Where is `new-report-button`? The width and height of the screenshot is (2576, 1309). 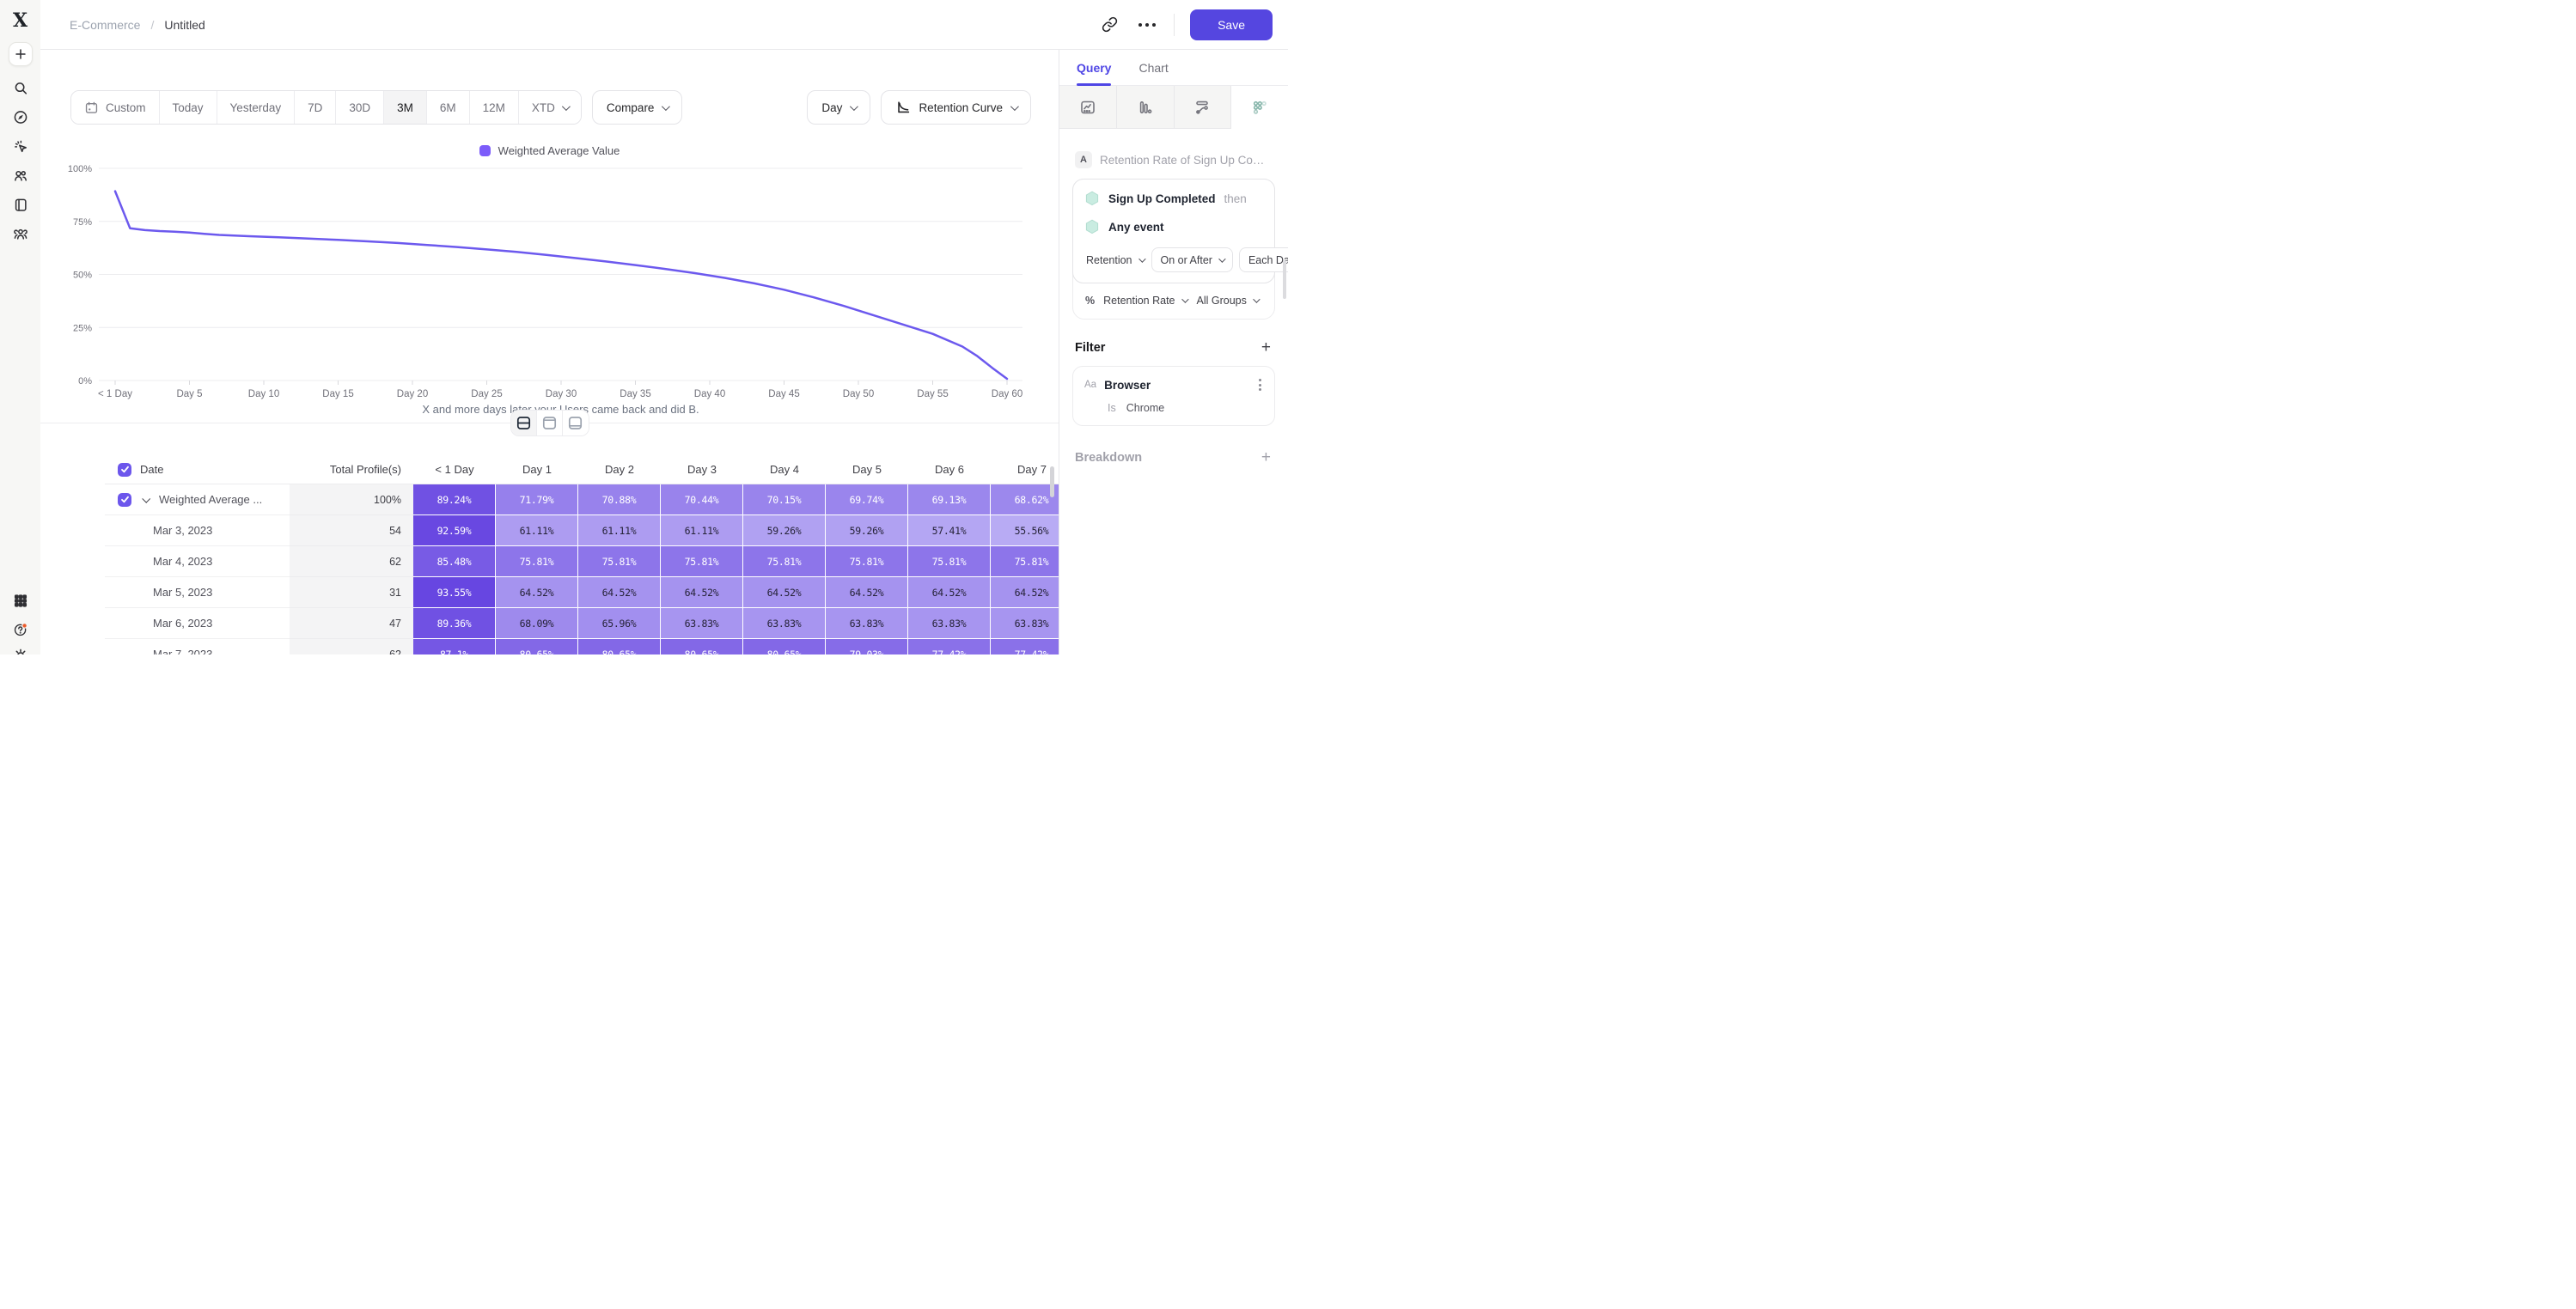
new-report-button is located at coordinates (20, 54).